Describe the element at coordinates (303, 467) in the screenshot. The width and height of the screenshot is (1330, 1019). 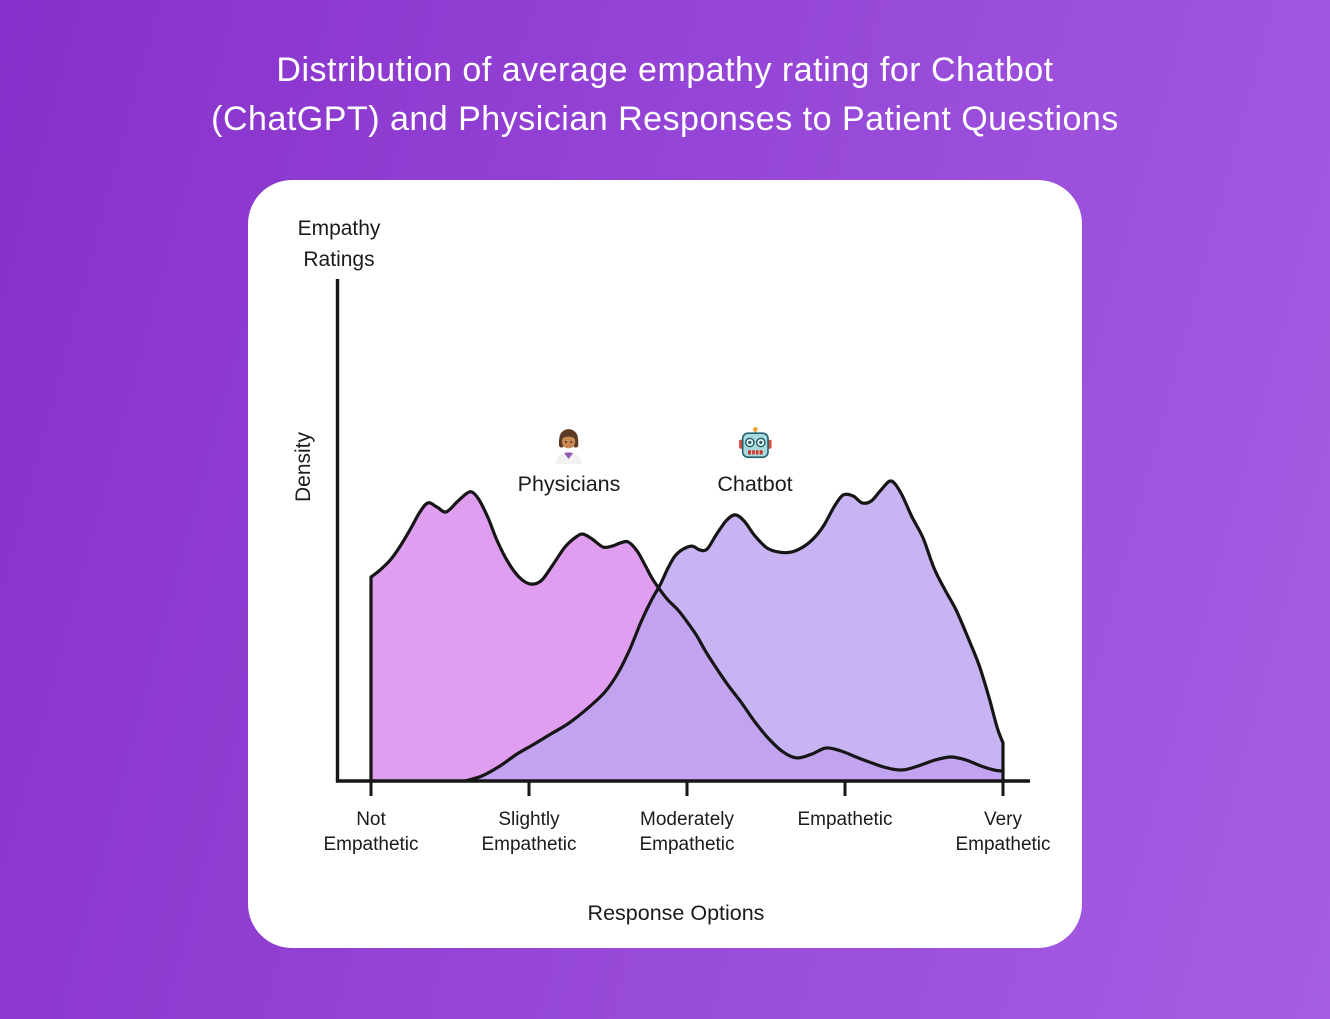
I see `y-axis-label: Density` at that location.